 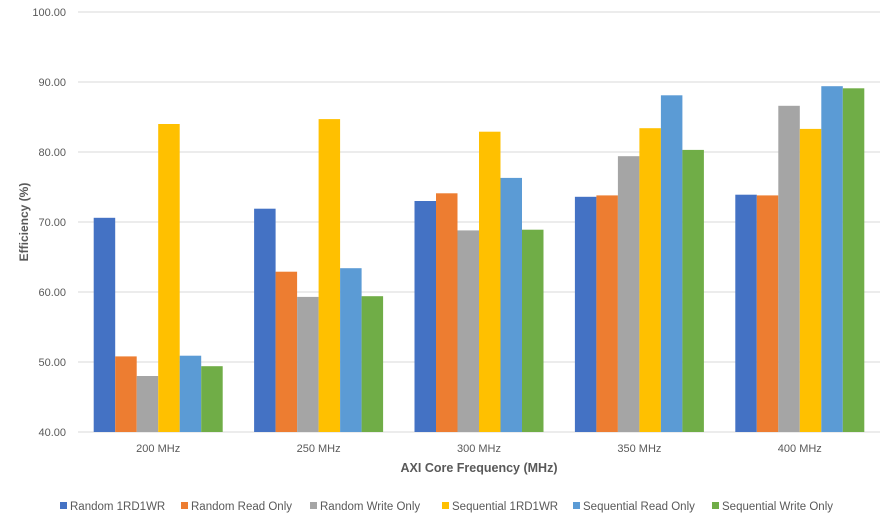 I want to click on legend-item: Random 1RD1WR, so click(x=112, y=507).